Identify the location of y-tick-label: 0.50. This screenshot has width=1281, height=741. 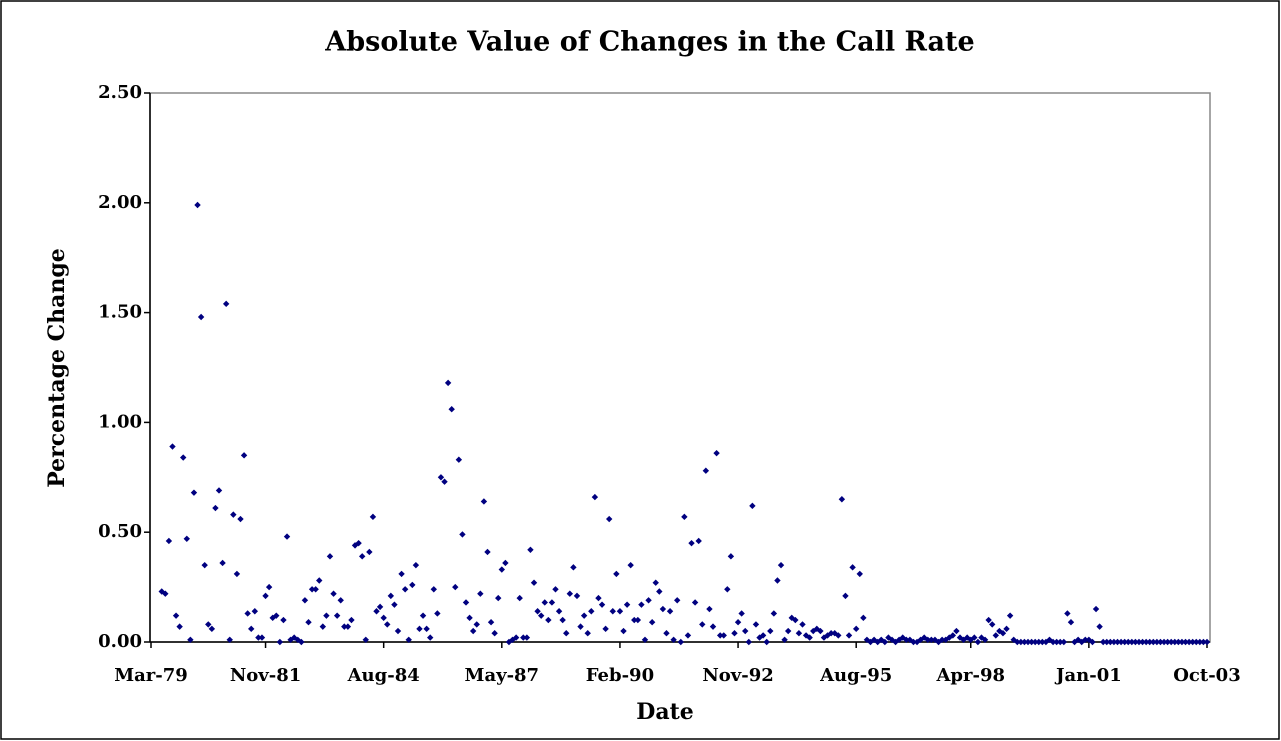
(120, 531).